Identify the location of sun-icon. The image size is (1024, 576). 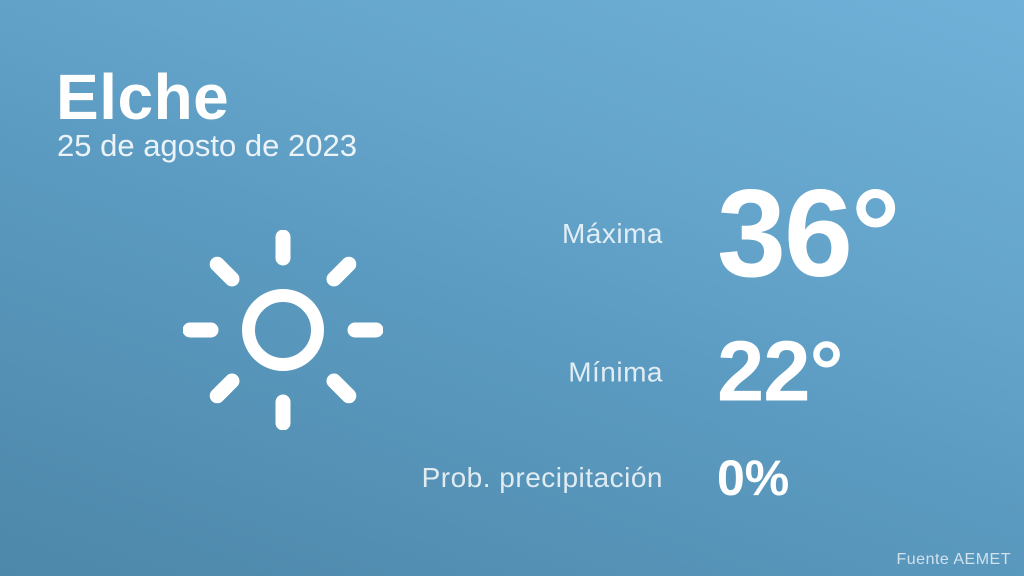
(283, 330).